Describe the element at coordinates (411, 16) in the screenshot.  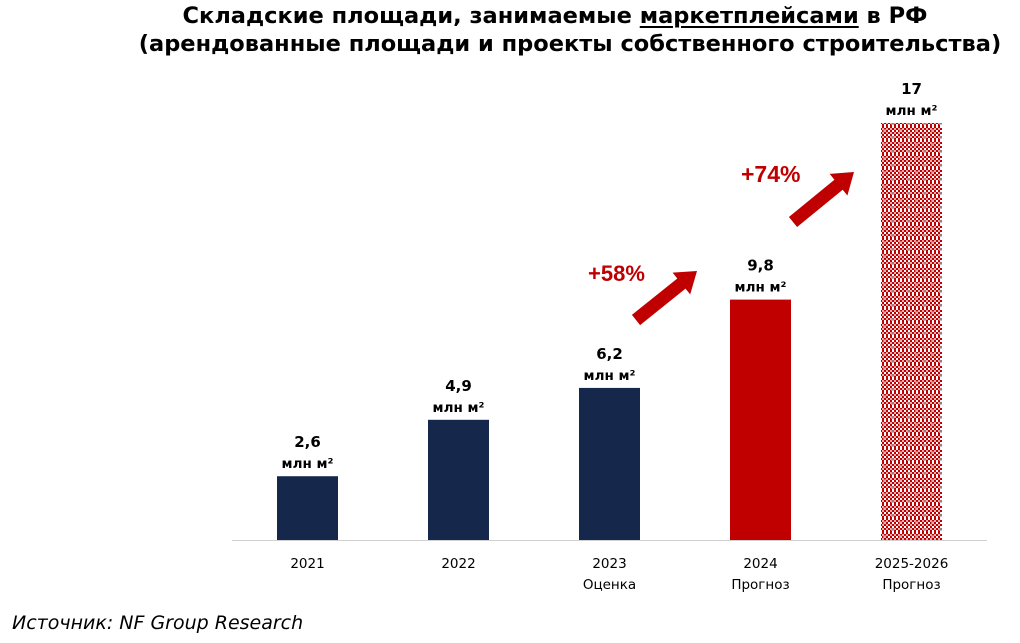
I see `title-text-part: Складские площади, занимаемые` at that location.